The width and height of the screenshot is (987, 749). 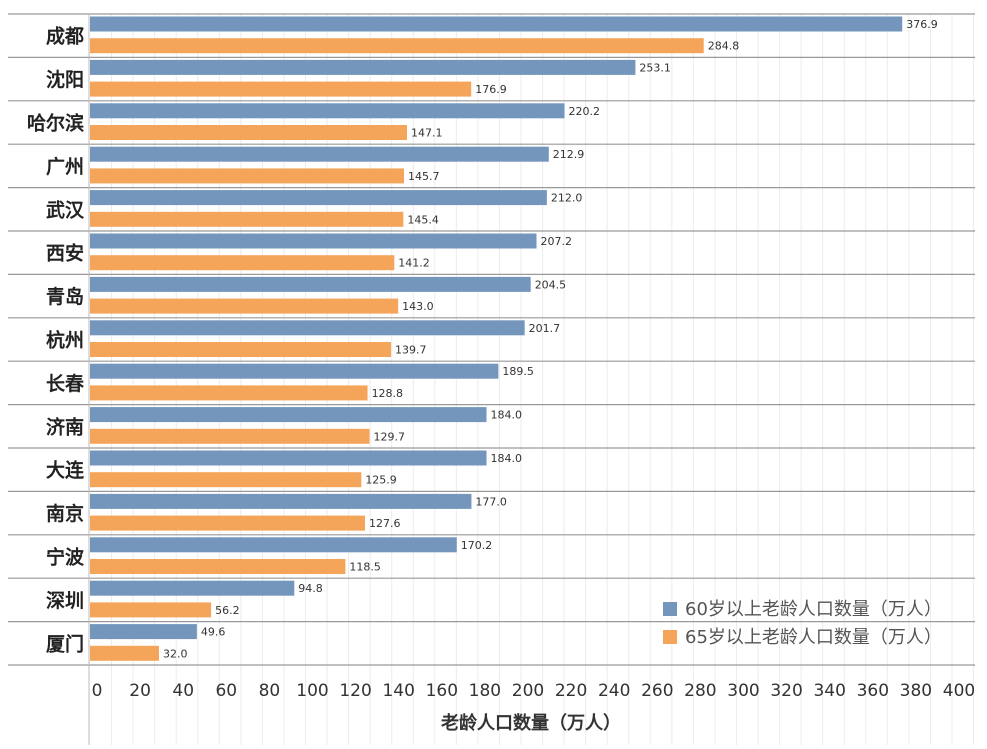 I want to click on x-axis-title: 老龄人口数量（万人）, so click(x=531, y=723).